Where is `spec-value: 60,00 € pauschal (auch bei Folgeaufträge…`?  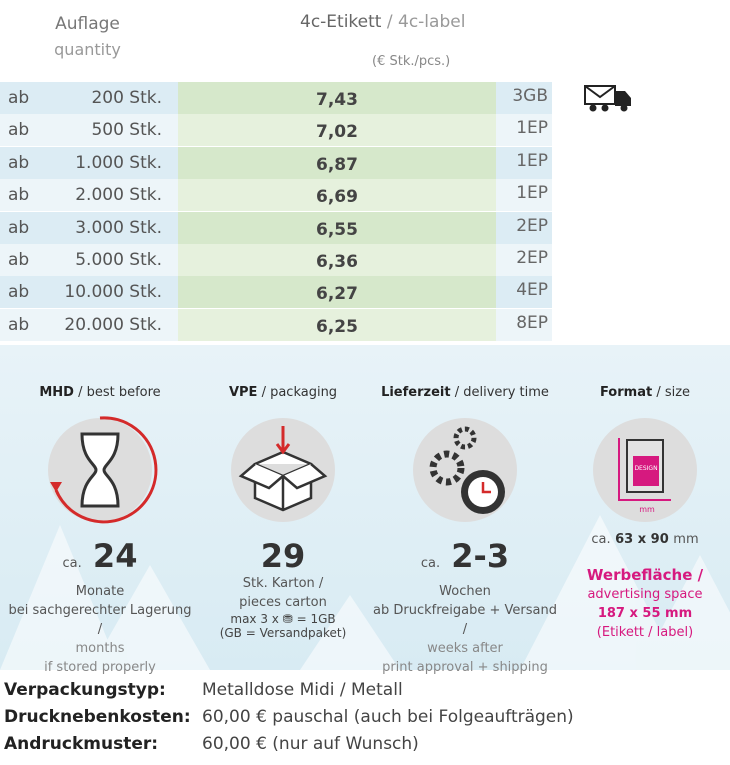 spec-value: 60,00 € pauschal (auch bei Folgeaufträge… is located at coordinates (388, 717).